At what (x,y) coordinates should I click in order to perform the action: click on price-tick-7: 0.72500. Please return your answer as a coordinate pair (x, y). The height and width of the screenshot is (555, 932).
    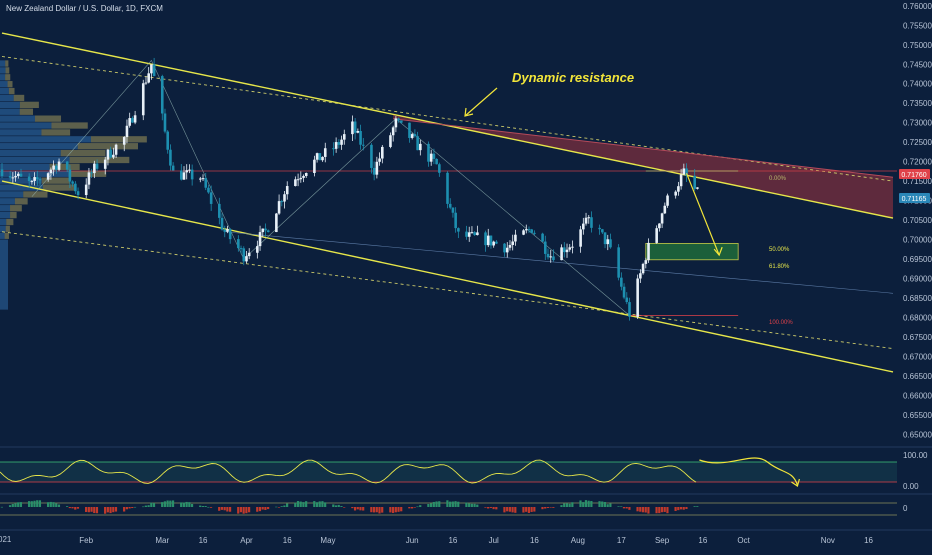
    Looking at the image, I should click on (917, 142).